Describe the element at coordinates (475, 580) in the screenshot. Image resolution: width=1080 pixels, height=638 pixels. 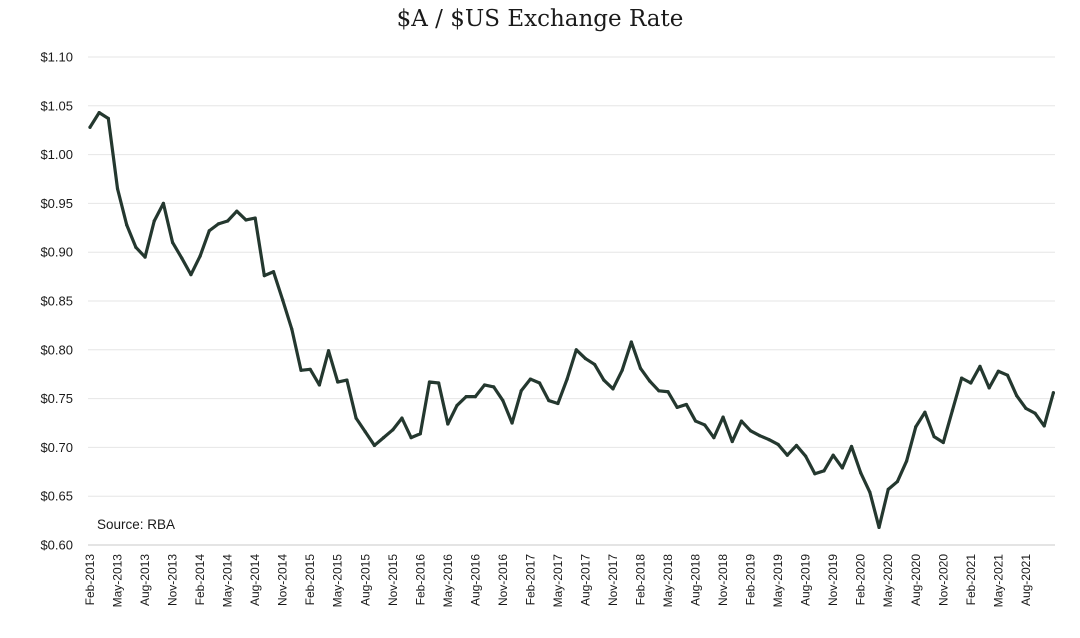
I see `x-tick-label: Aug-2016` at that location.